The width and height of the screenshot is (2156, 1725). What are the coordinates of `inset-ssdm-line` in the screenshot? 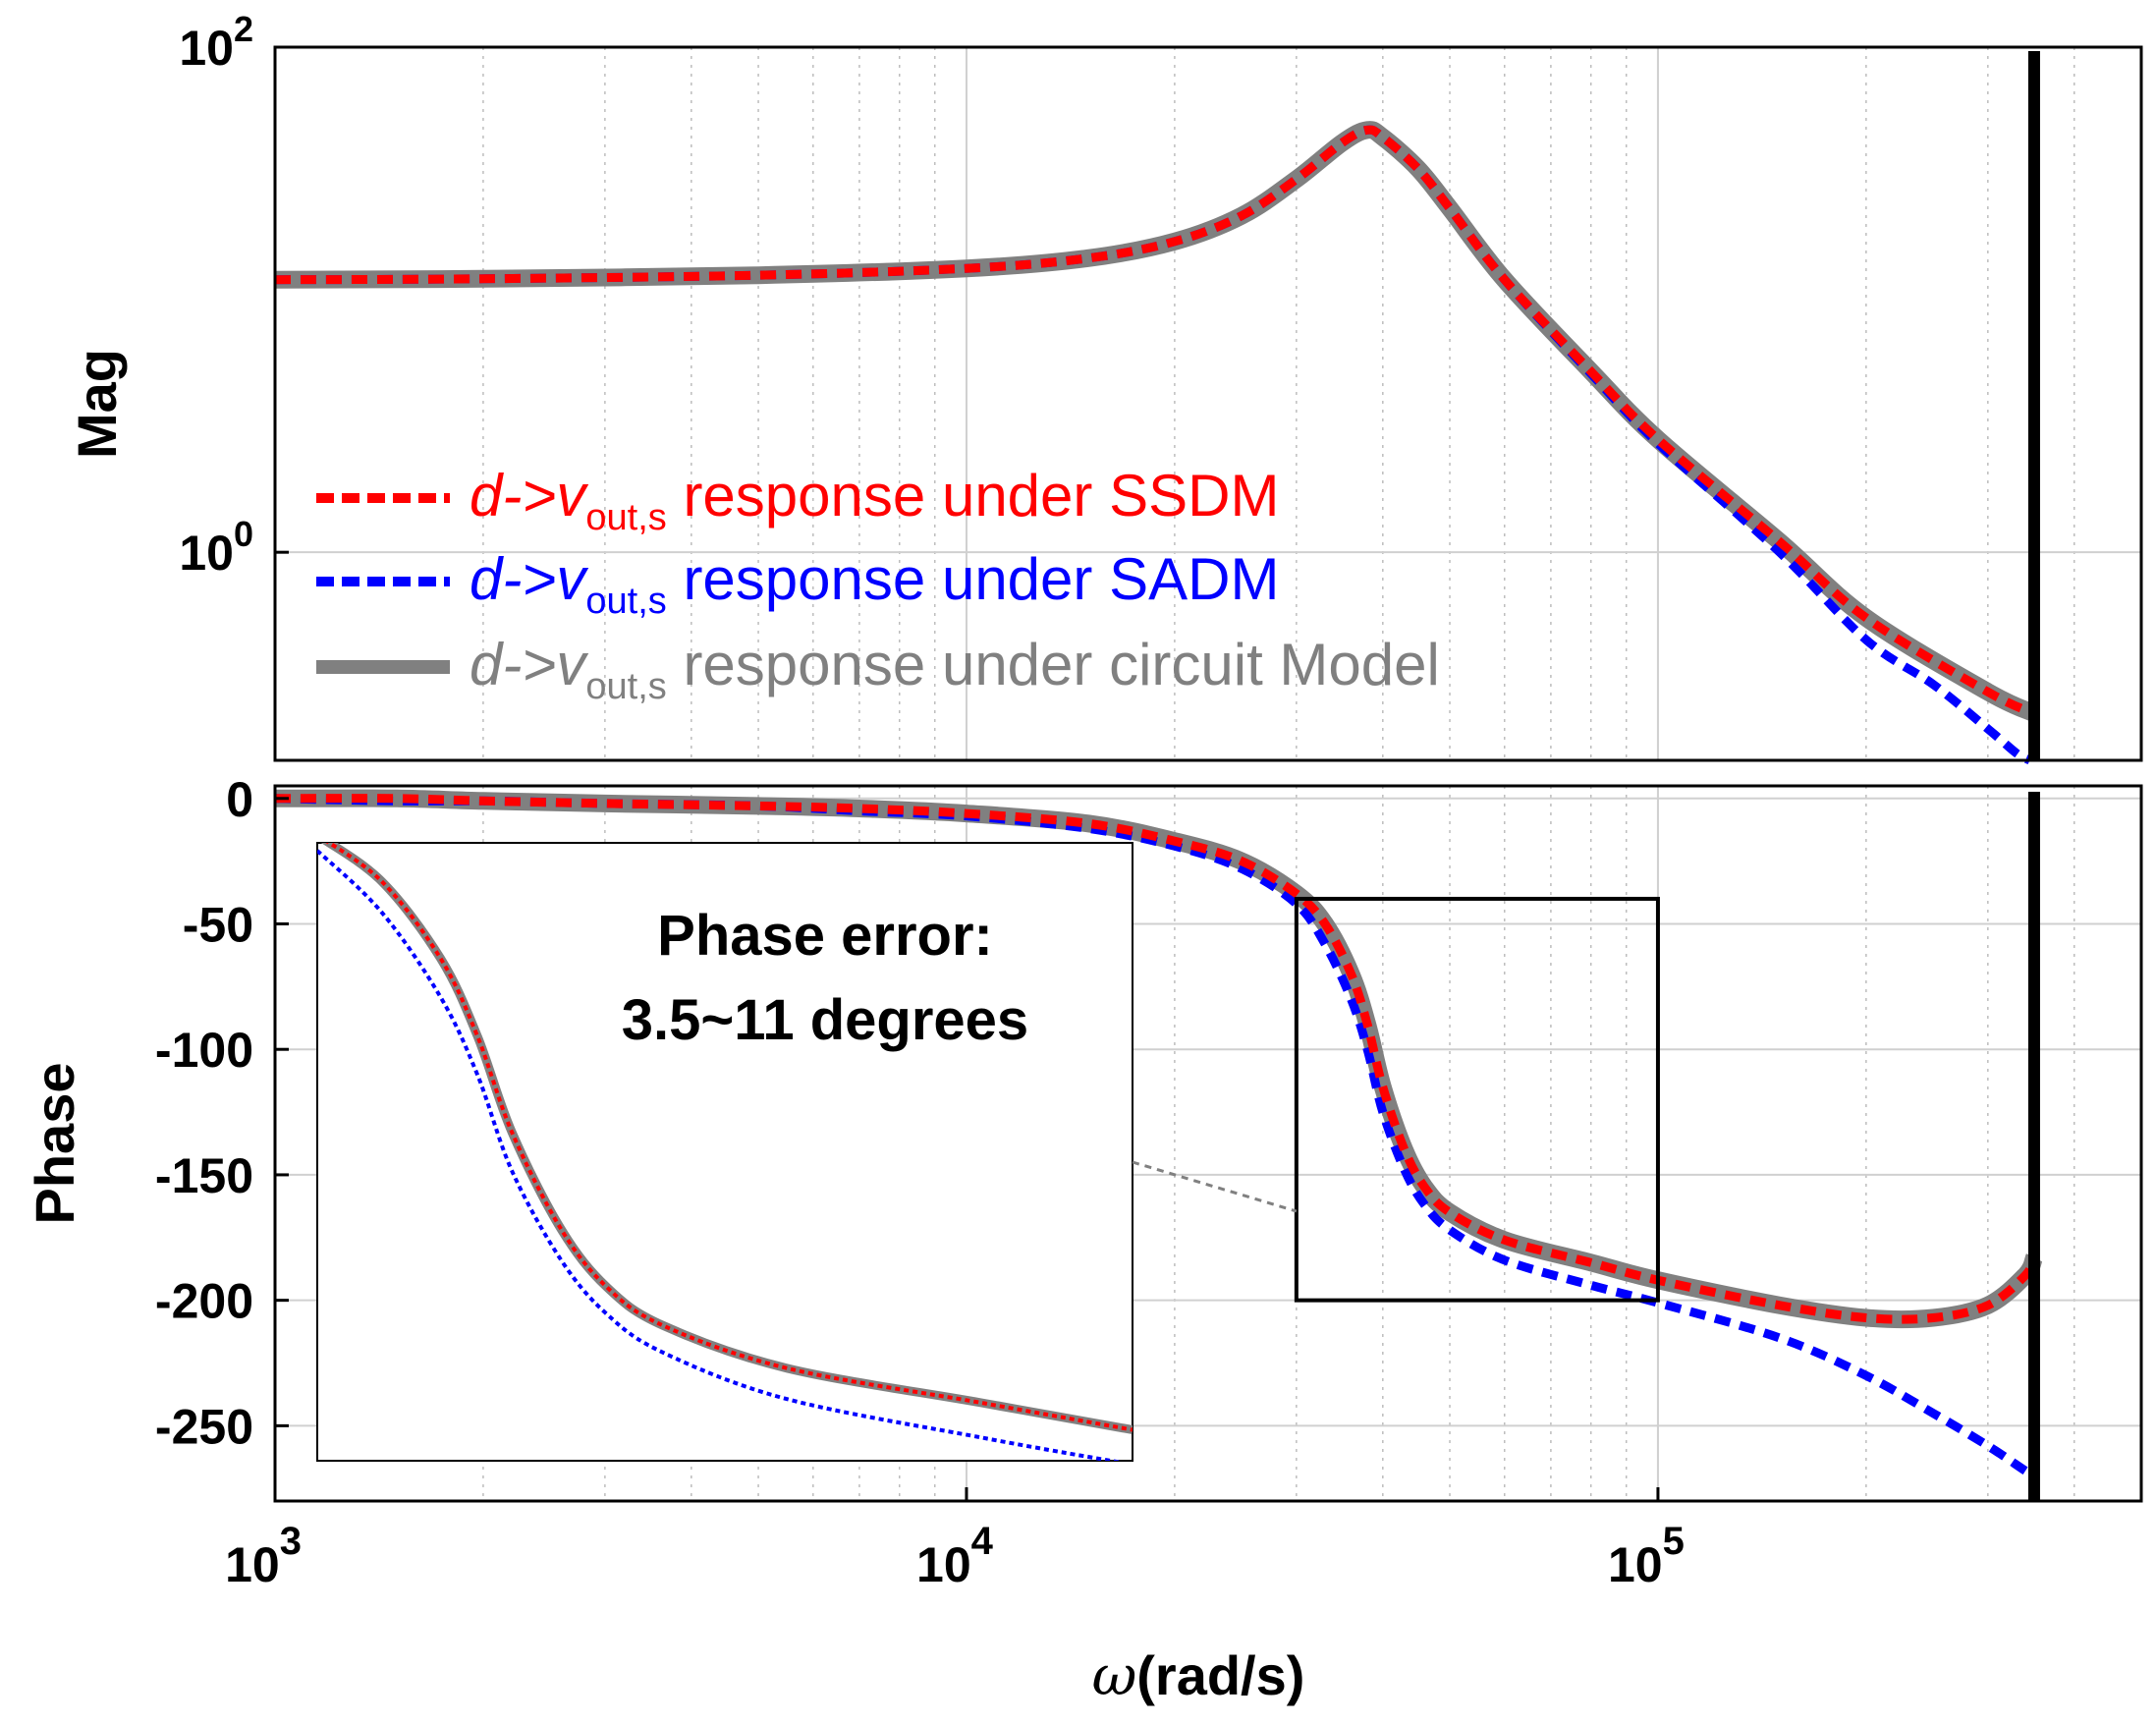 It's located at (729, 1137).